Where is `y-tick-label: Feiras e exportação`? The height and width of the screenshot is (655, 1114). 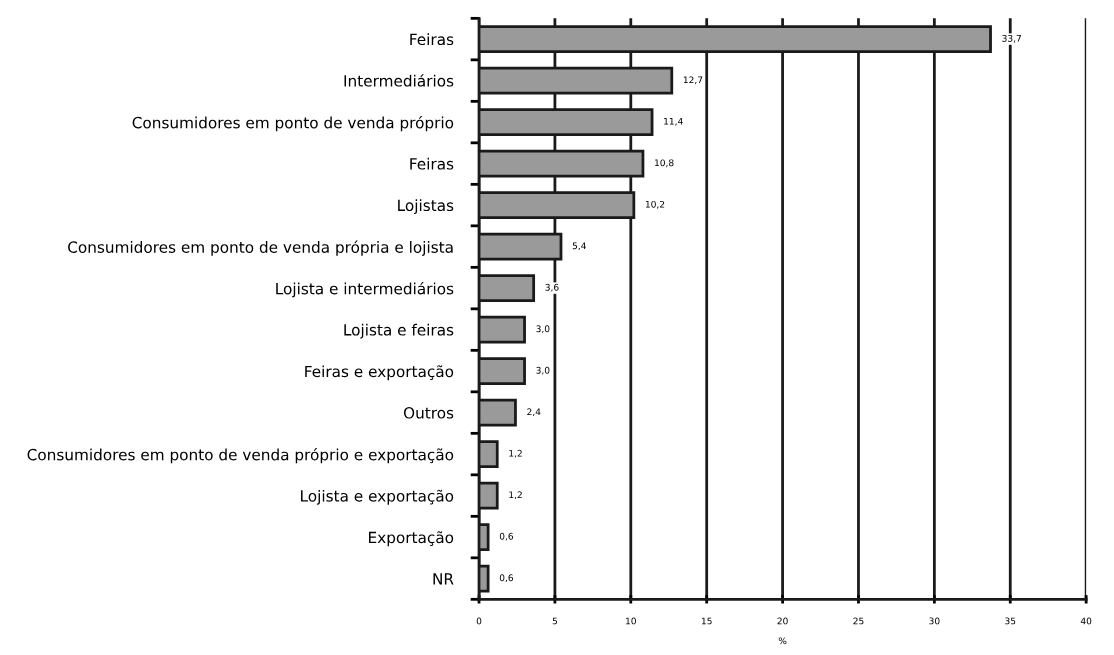 y-tick-label: Feiras e exportação is located at coordinates (379, 373).